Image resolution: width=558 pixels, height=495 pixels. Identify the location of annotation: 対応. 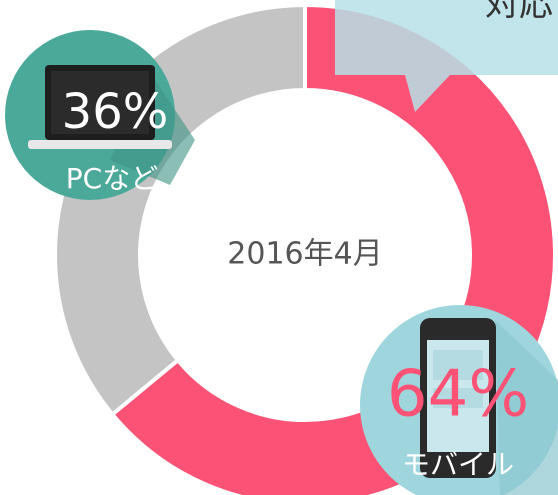
(519, 12).